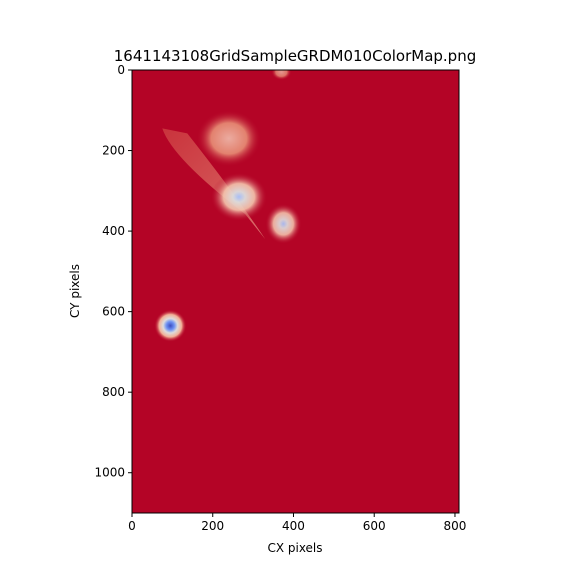  Describe the element at coordinates (113, 392) in the screenshot. I see `y-tick-label: 800` at that location.